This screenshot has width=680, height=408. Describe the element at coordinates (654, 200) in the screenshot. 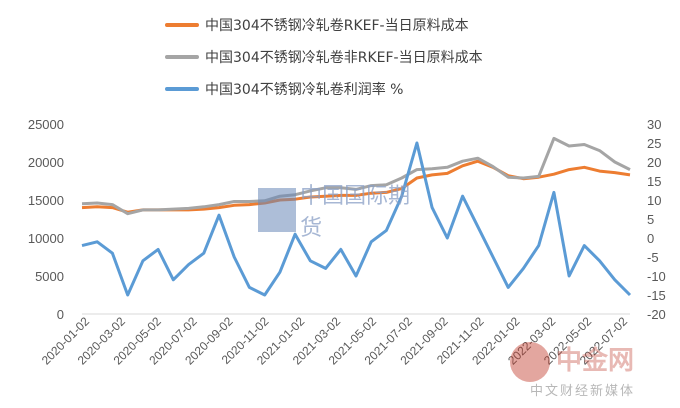

I see `right-tick-label: 10` at that location.